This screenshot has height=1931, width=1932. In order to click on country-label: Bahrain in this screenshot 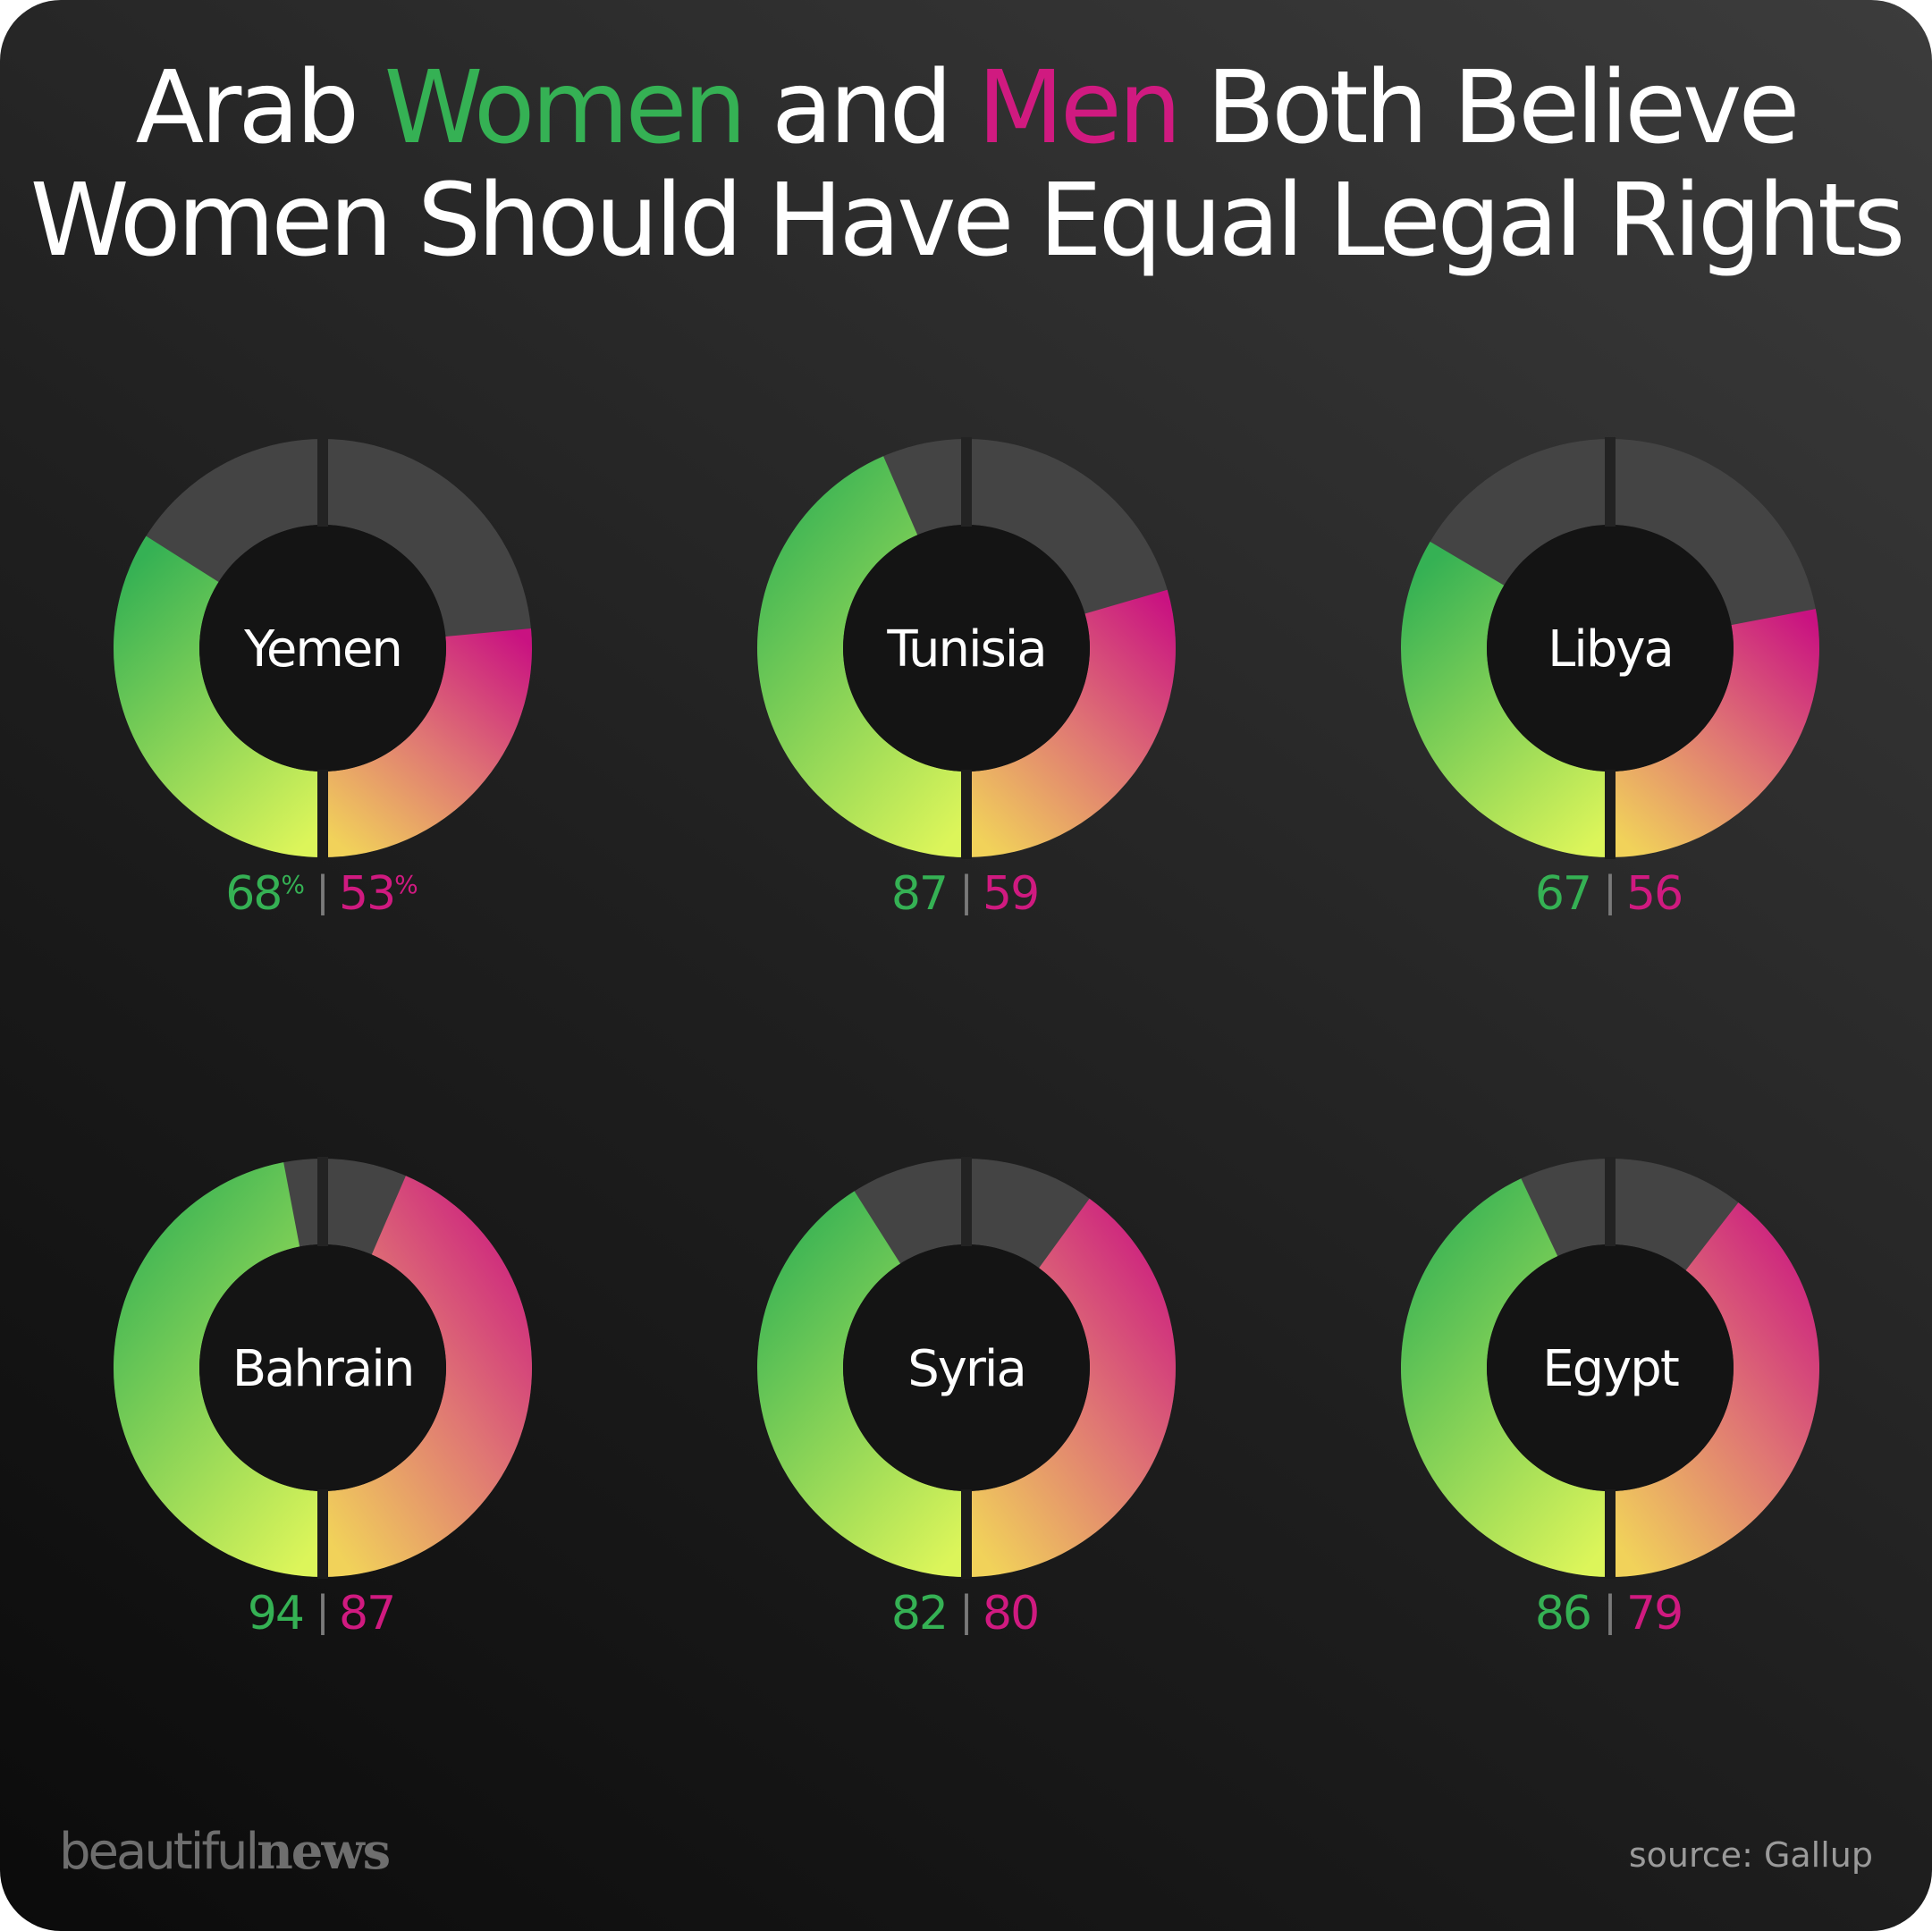, I will do `click(323, 1369)`.